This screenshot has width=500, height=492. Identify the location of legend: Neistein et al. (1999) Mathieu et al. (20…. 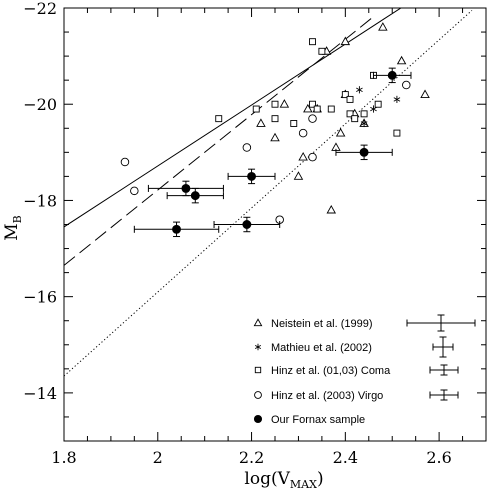
(364, 370).